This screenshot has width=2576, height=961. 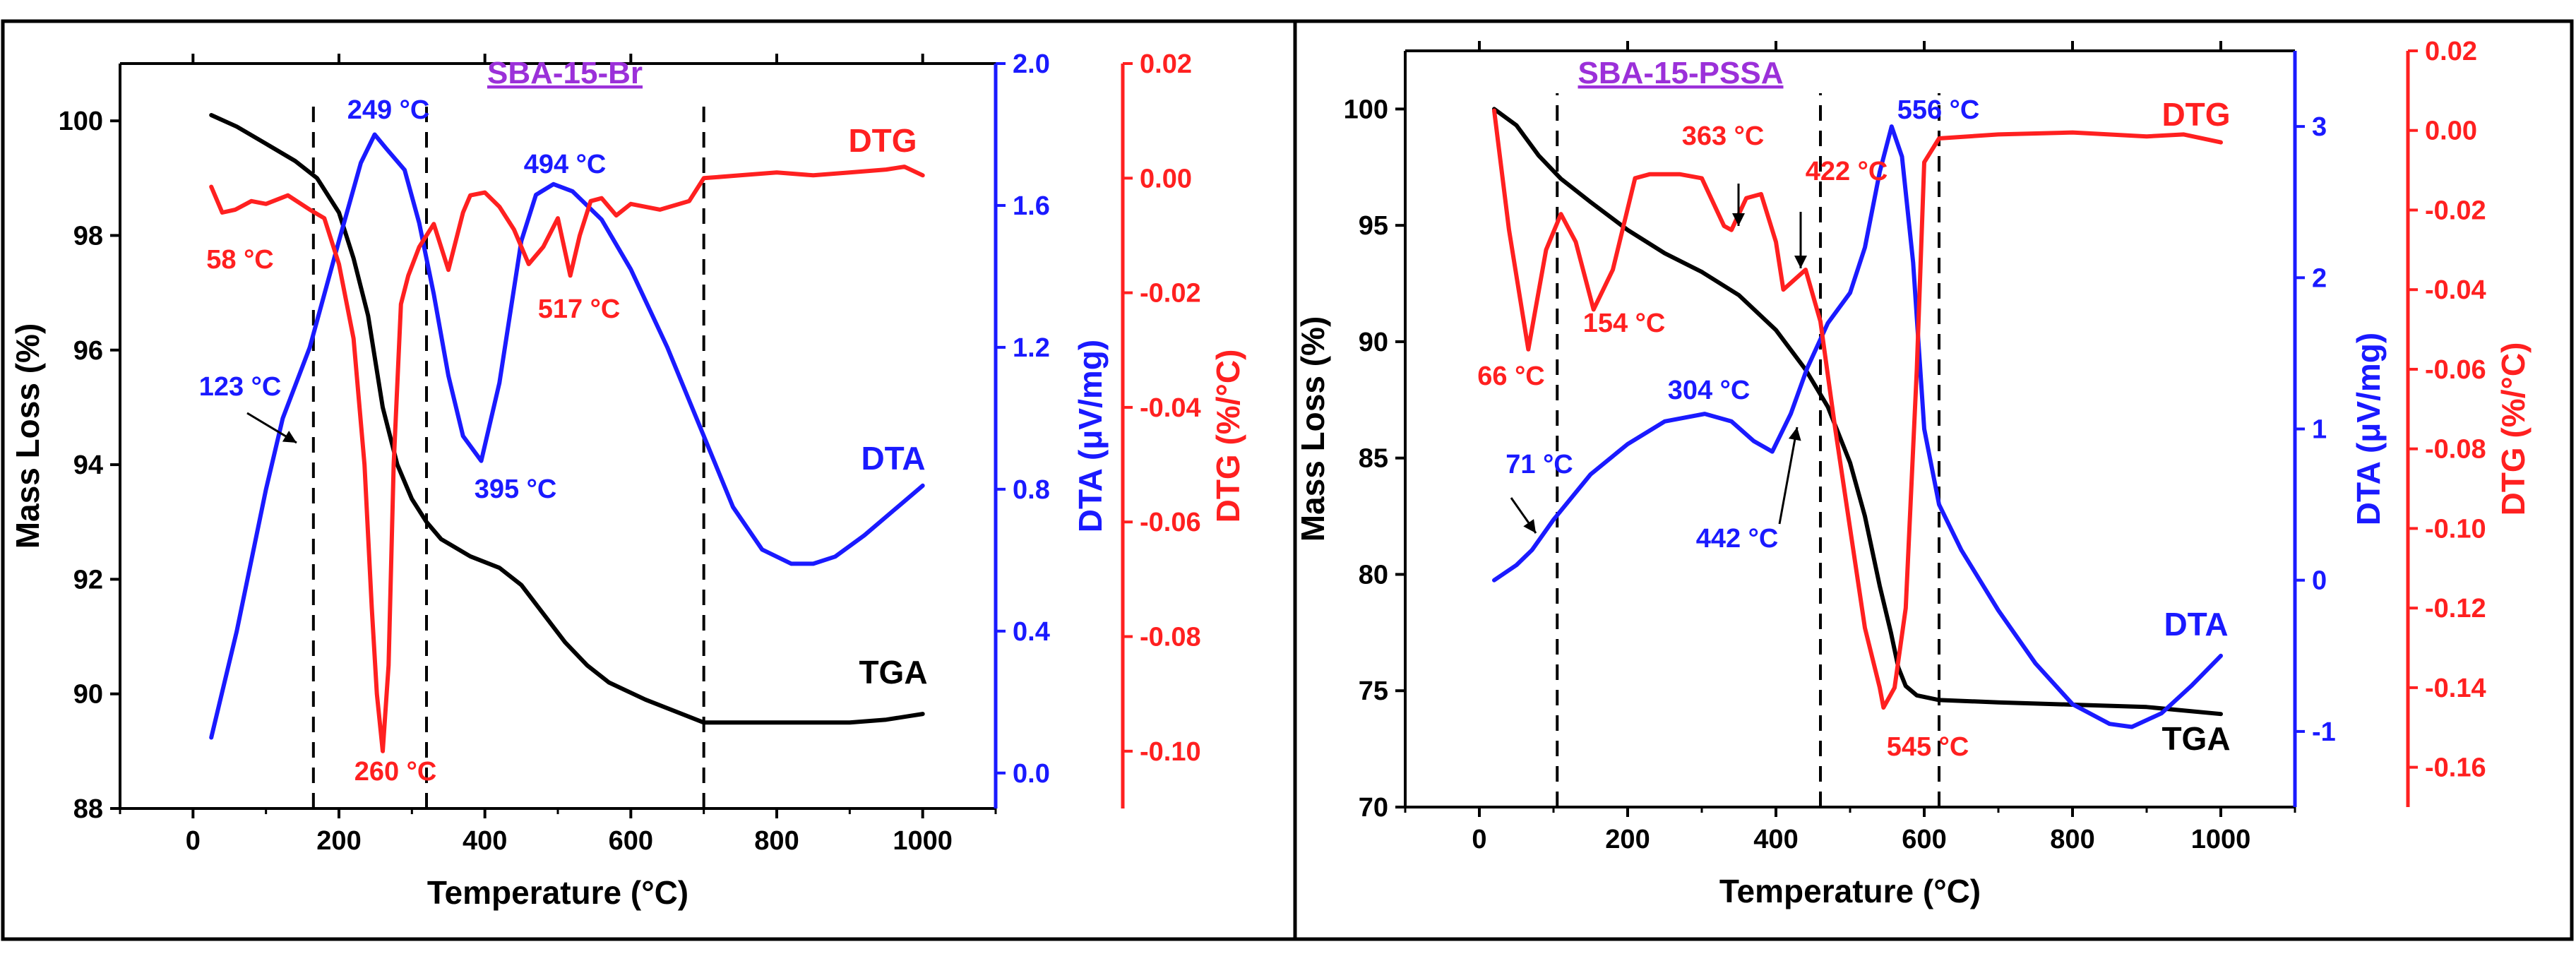 What do you see at coordinates (2455, 768) in the screenshot?
I see `dtg-tick-label: -0.16` at bounding box center [2455, 768].